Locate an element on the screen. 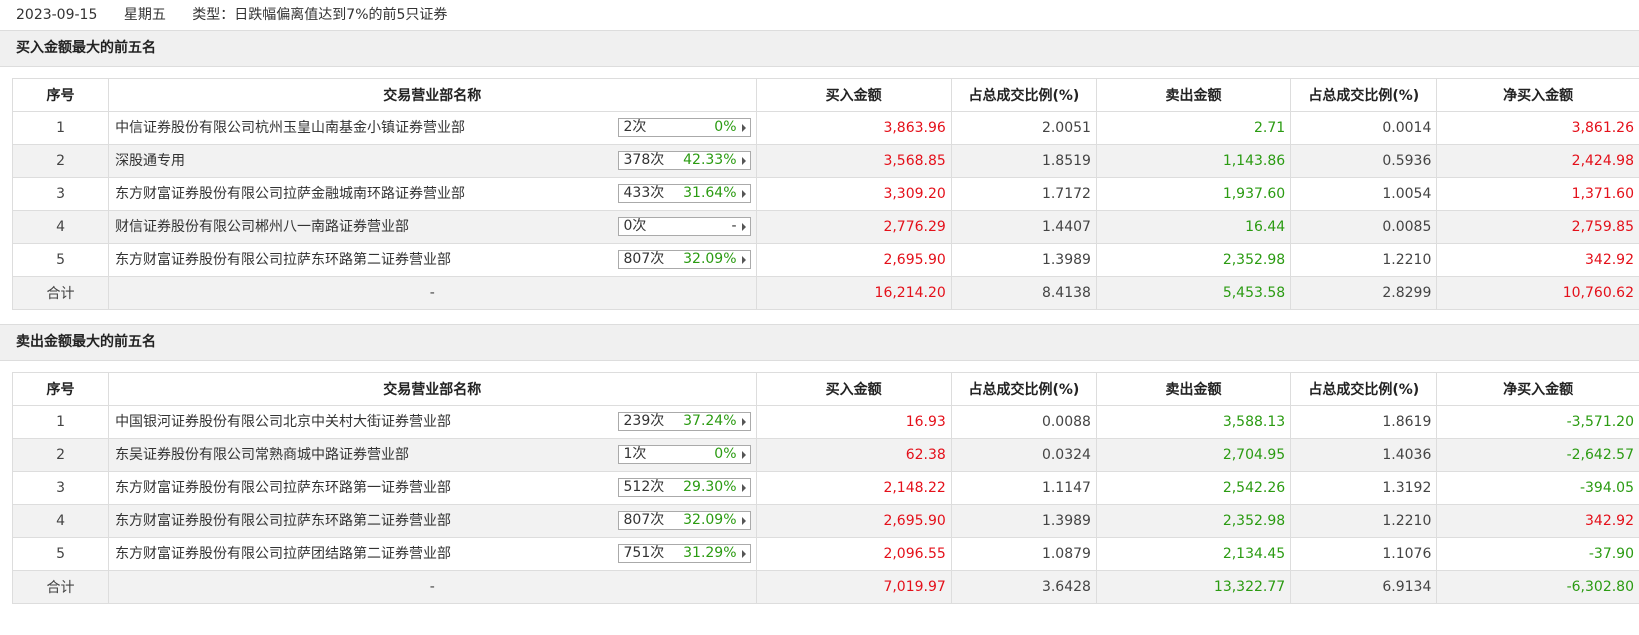 This screenshot has height=635, width=1639. buy-amount: 3,309.20 is located at coordinates (853, 194).